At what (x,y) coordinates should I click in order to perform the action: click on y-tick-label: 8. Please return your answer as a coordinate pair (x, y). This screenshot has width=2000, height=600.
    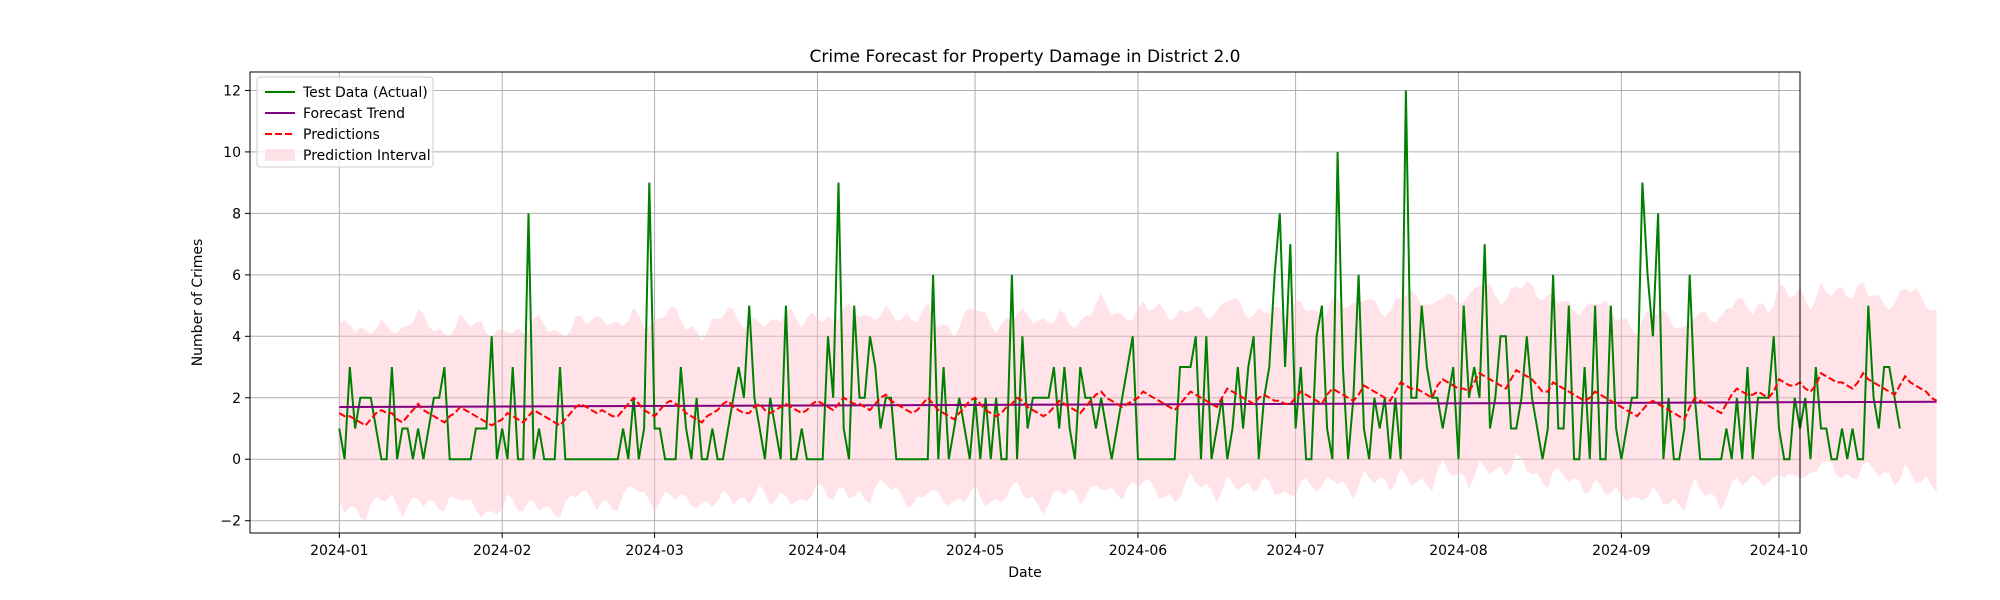
    Looking at the image, I should click on (236, 214).